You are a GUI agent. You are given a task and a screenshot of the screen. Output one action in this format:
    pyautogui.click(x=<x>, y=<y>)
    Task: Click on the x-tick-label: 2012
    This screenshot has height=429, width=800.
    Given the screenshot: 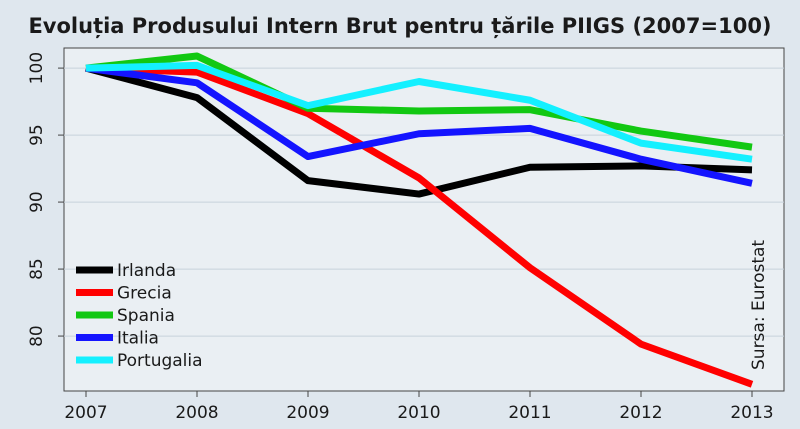 What is the action you would take?
    pyautogui.click(x=640, y=413)
    